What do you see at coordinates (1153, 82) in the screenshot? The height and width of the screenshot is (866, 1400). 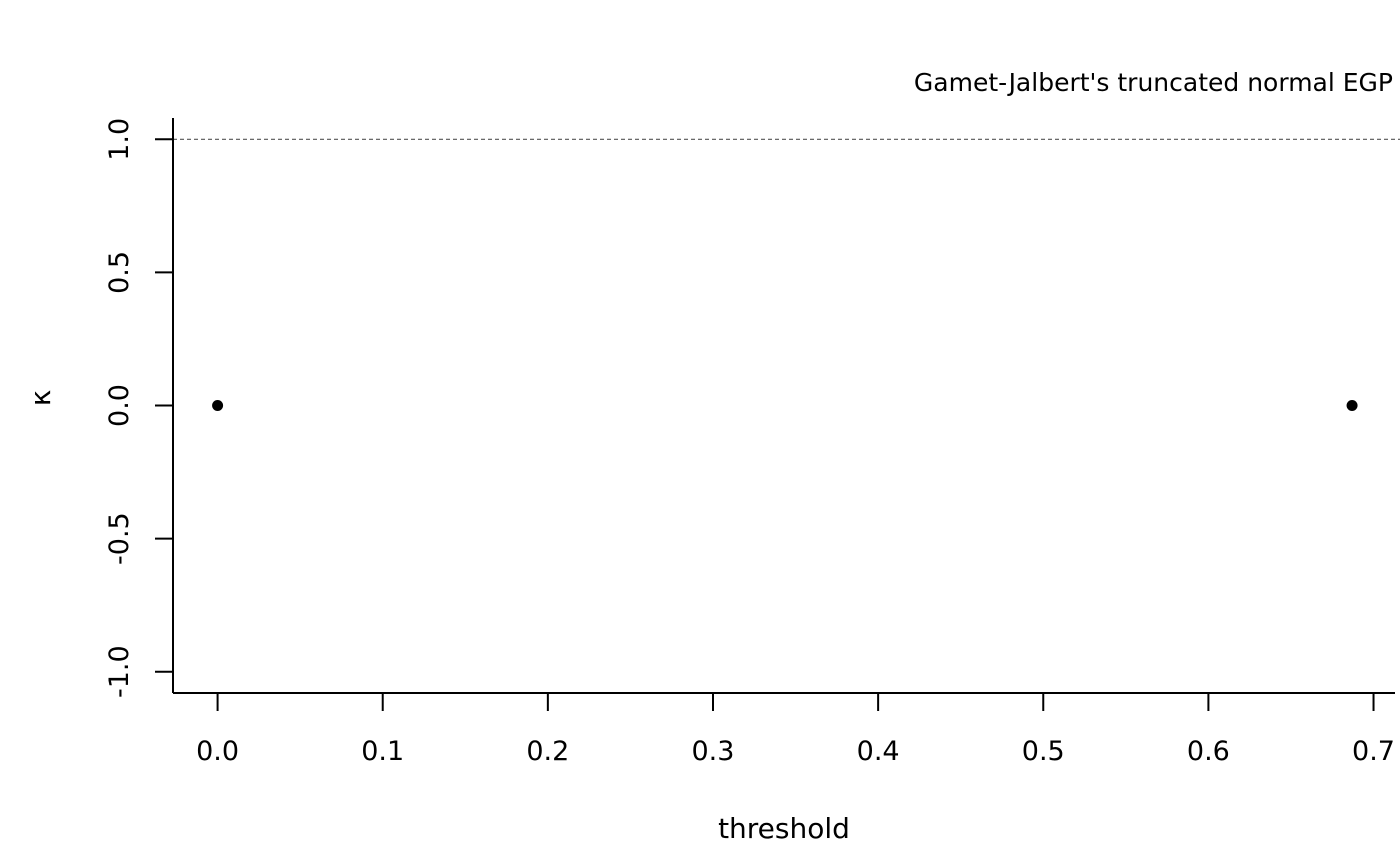 I see `plot-title: Gamet-Jalbert's truncated normal EGP` at bounding box center [1153, 82].